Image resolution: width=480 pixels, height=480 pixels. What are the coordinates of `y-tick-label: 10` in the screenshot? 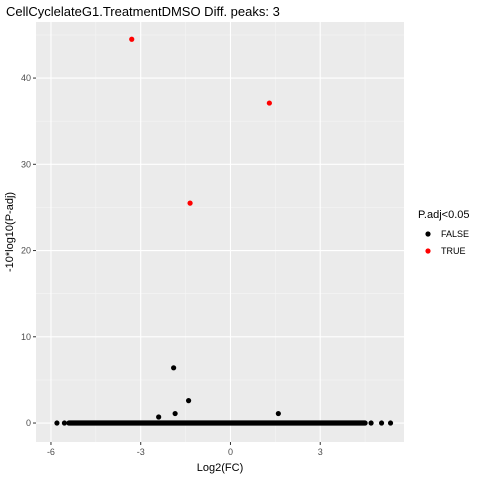 It's located at (26, 337).